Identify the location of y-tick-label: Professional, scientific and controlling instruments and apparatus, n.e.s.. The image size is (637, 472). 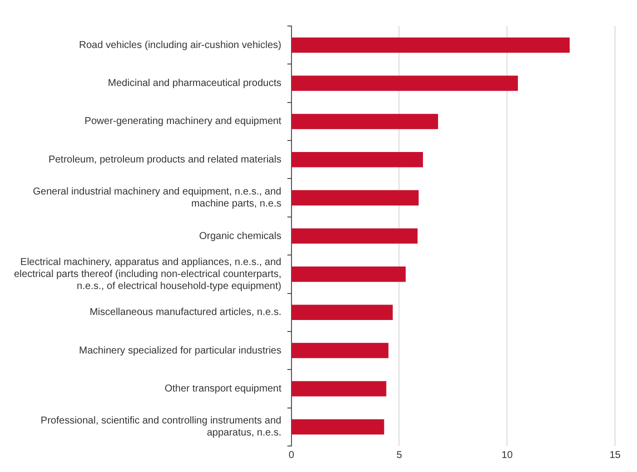
(161, 427).